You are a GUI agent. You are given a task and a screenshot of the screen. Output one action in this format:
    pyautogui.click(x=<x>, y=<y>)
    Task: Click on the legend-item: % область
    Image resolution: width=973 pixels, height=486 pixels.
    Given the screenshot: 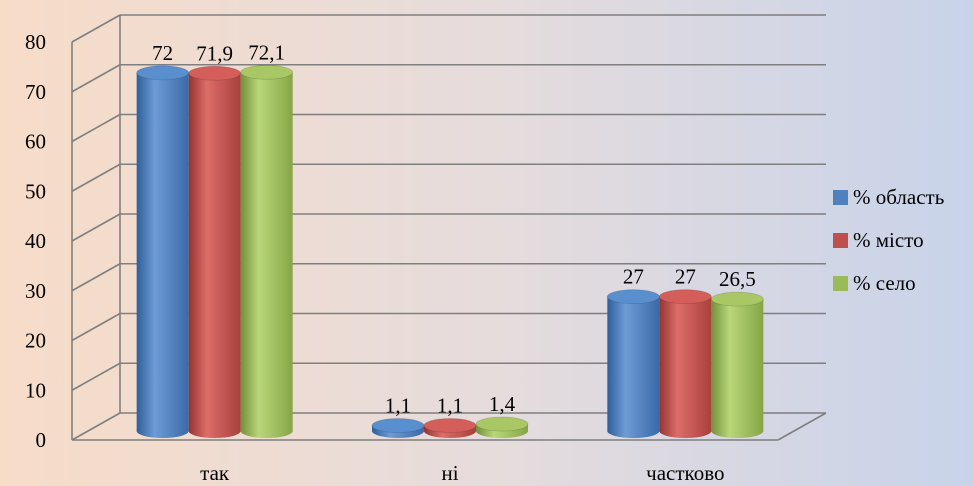 What is the action you would take?
    pyautogui.click(x=888, y=197)
    